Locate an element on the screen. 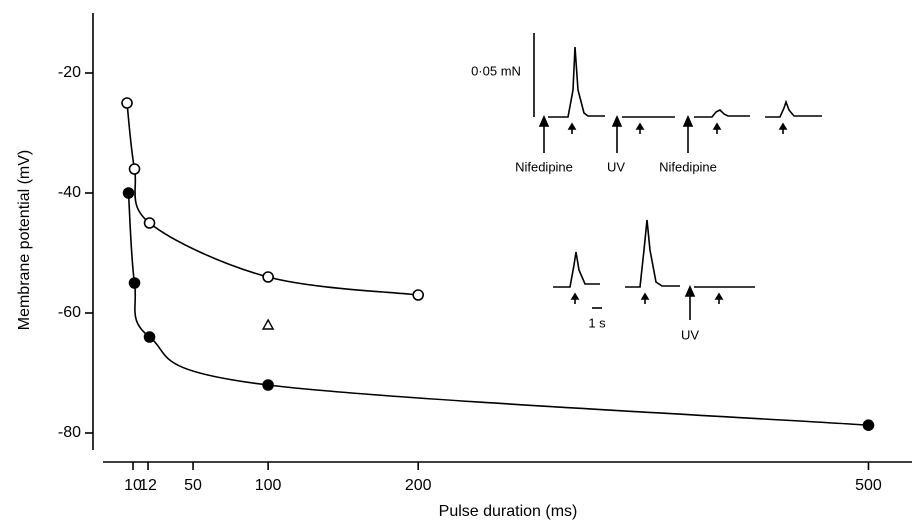  x-tick-label: 50 is located at coordinates (193, 485).